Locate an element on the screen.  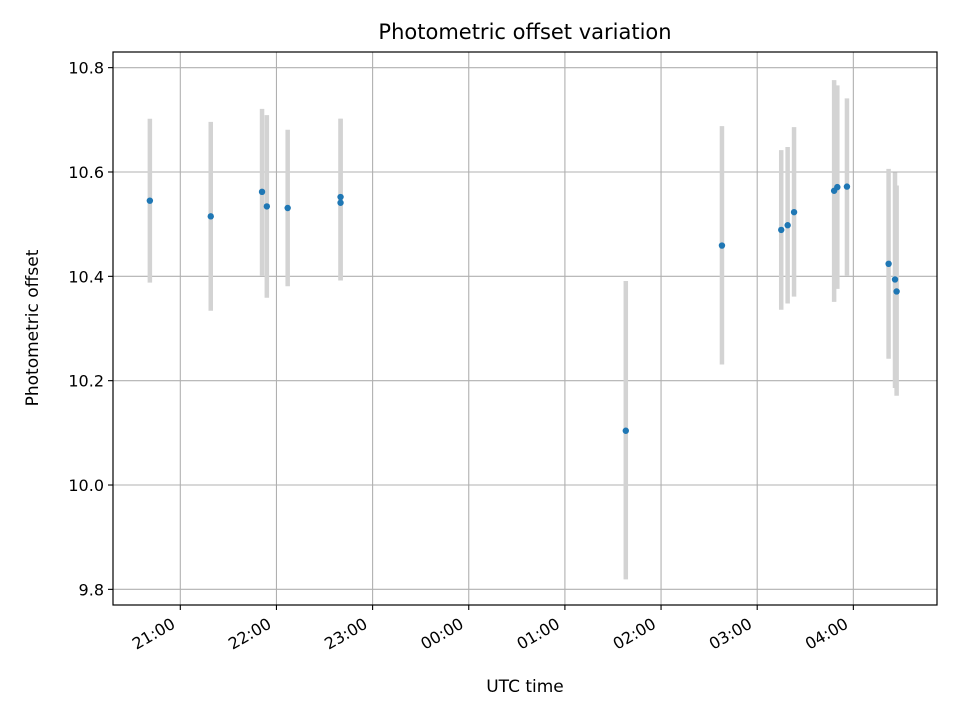
y-axis-label: Photometric offset is located at coordinates (33, 327).